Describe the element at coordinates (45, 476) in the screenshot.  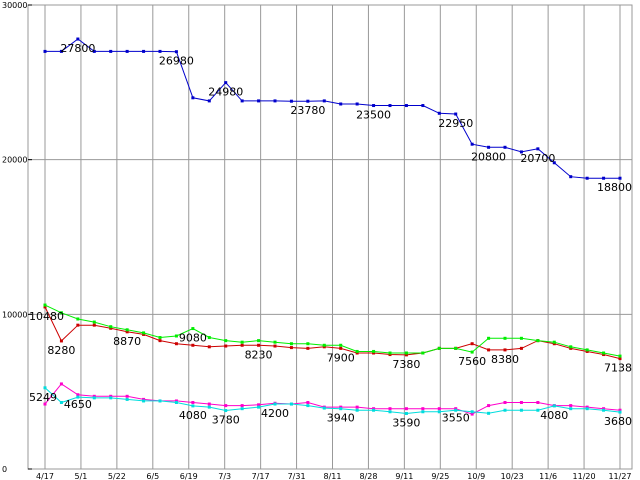
I see `x-tick-label: 4/17` at that location.